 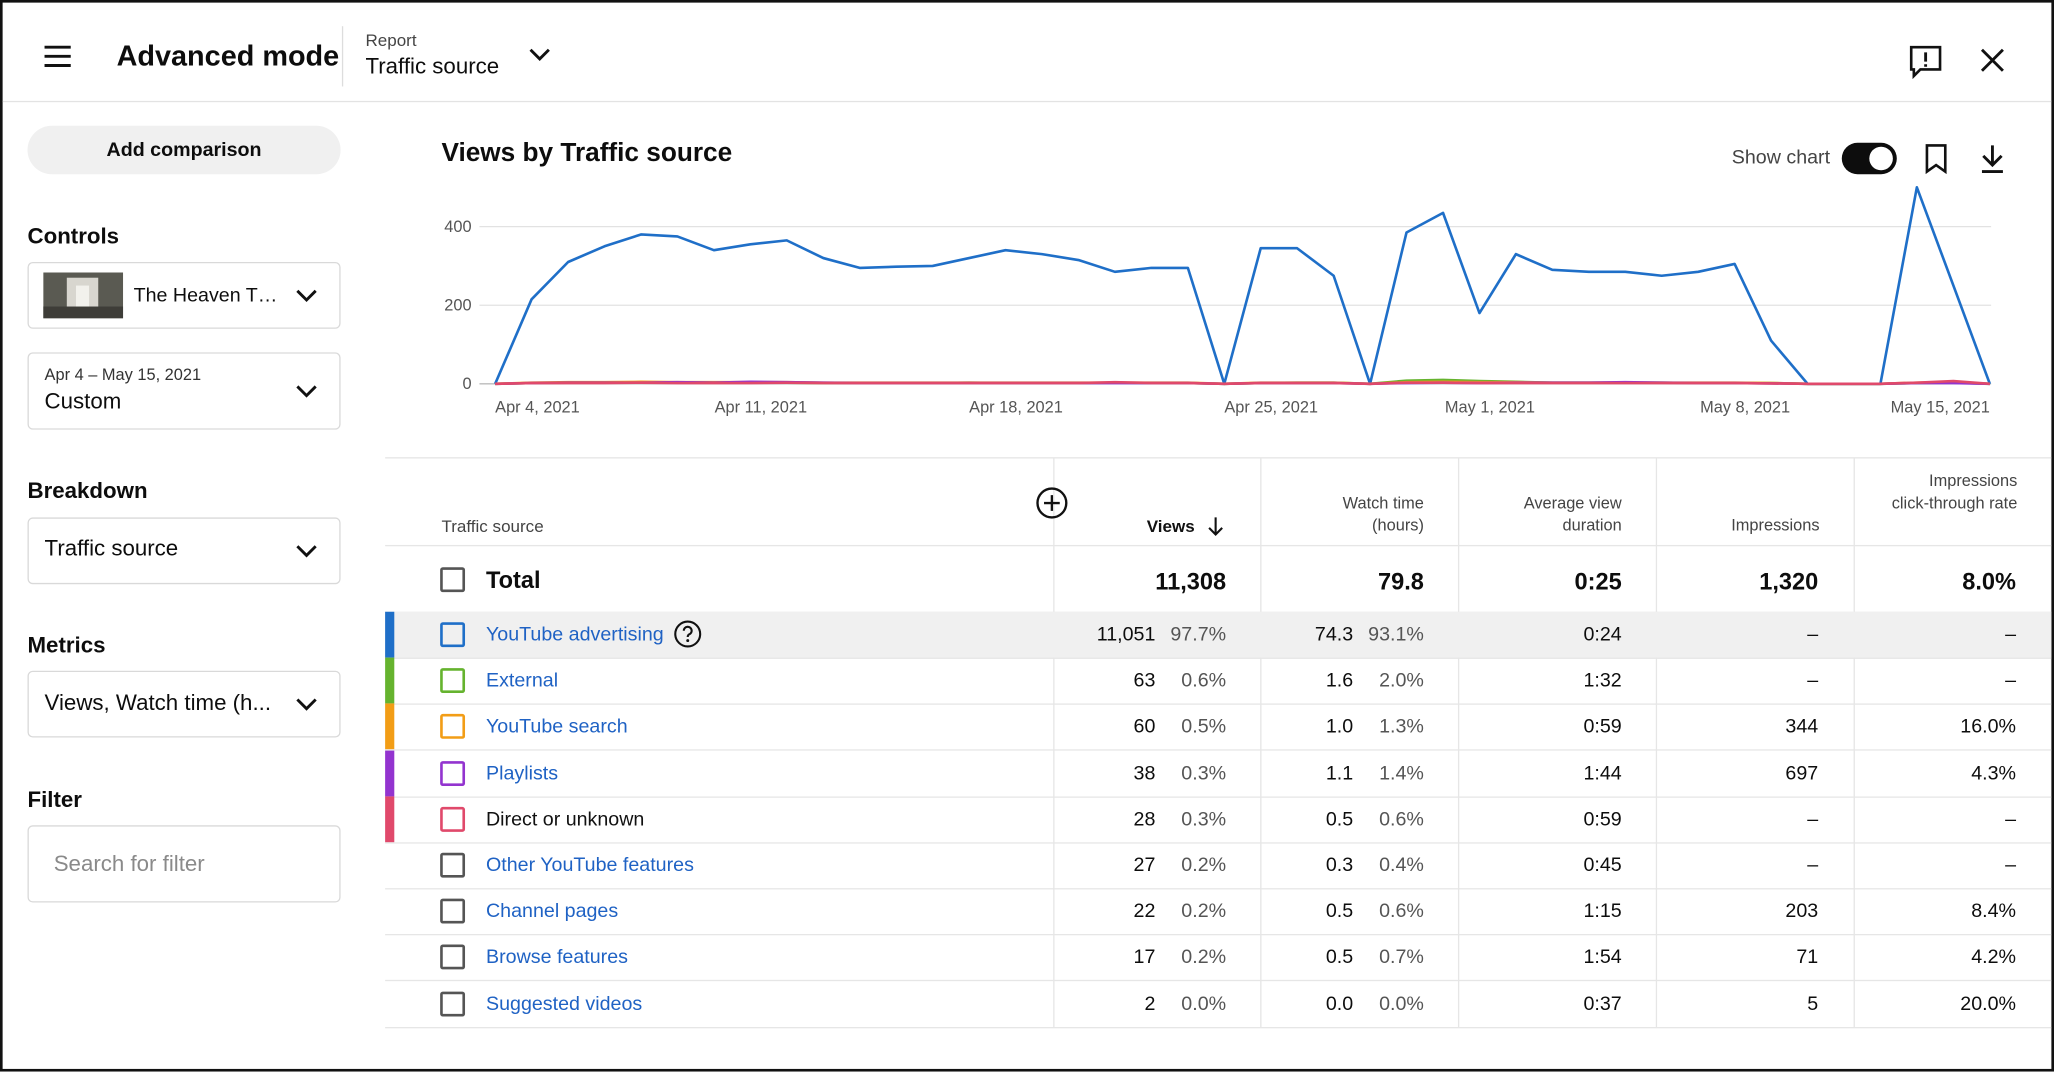 What do you see at coordinates (184, 150) in the screenshot?
I see `add-comparison-button: Add comparison` at bounding box center [184, 150].